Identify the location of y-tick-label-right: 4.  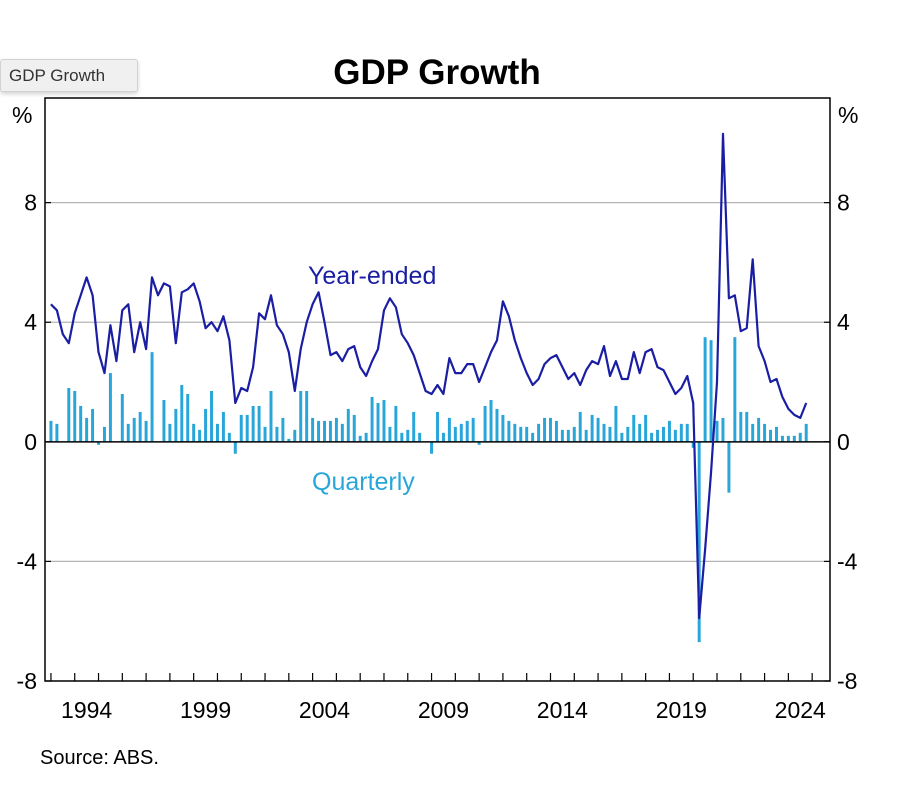
(843, 322).